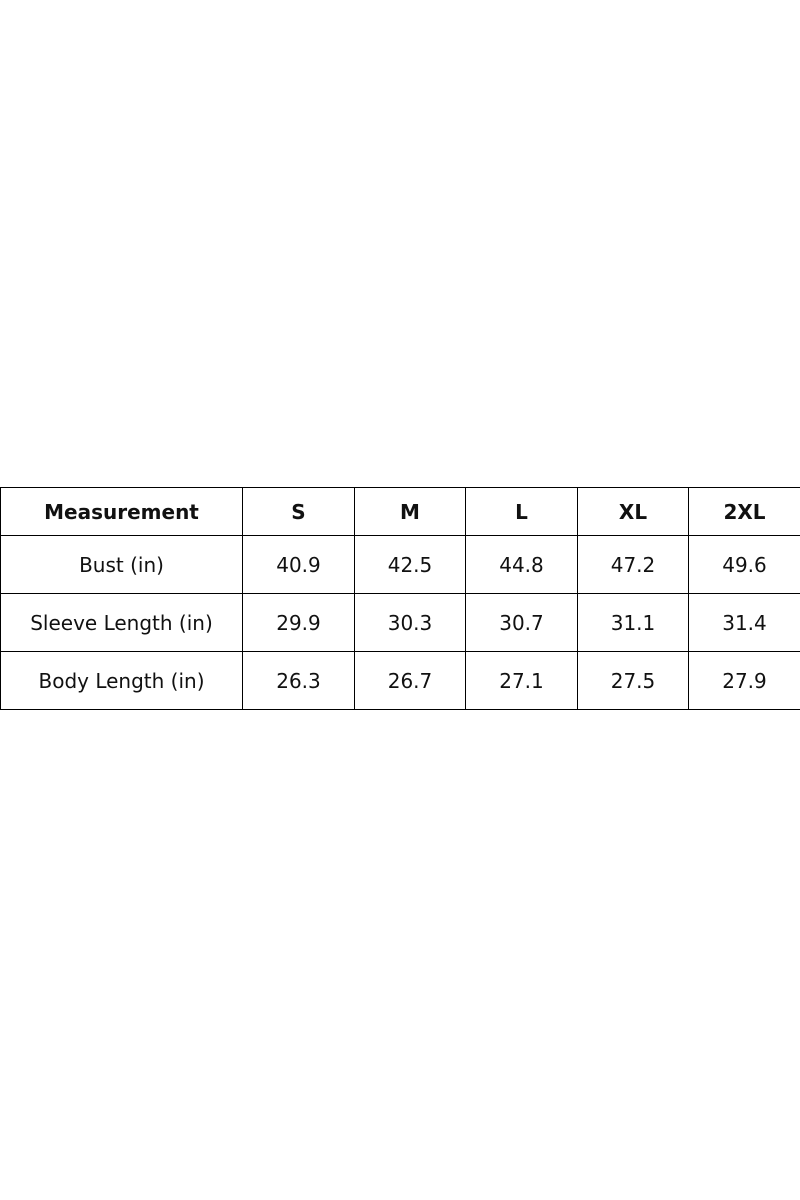 The width and height of the screenshot is (800, 1200). Describe the element at coordinates (121, 622) in the screenshot. I see `row-label: Sleeve Length (in)` at that location.